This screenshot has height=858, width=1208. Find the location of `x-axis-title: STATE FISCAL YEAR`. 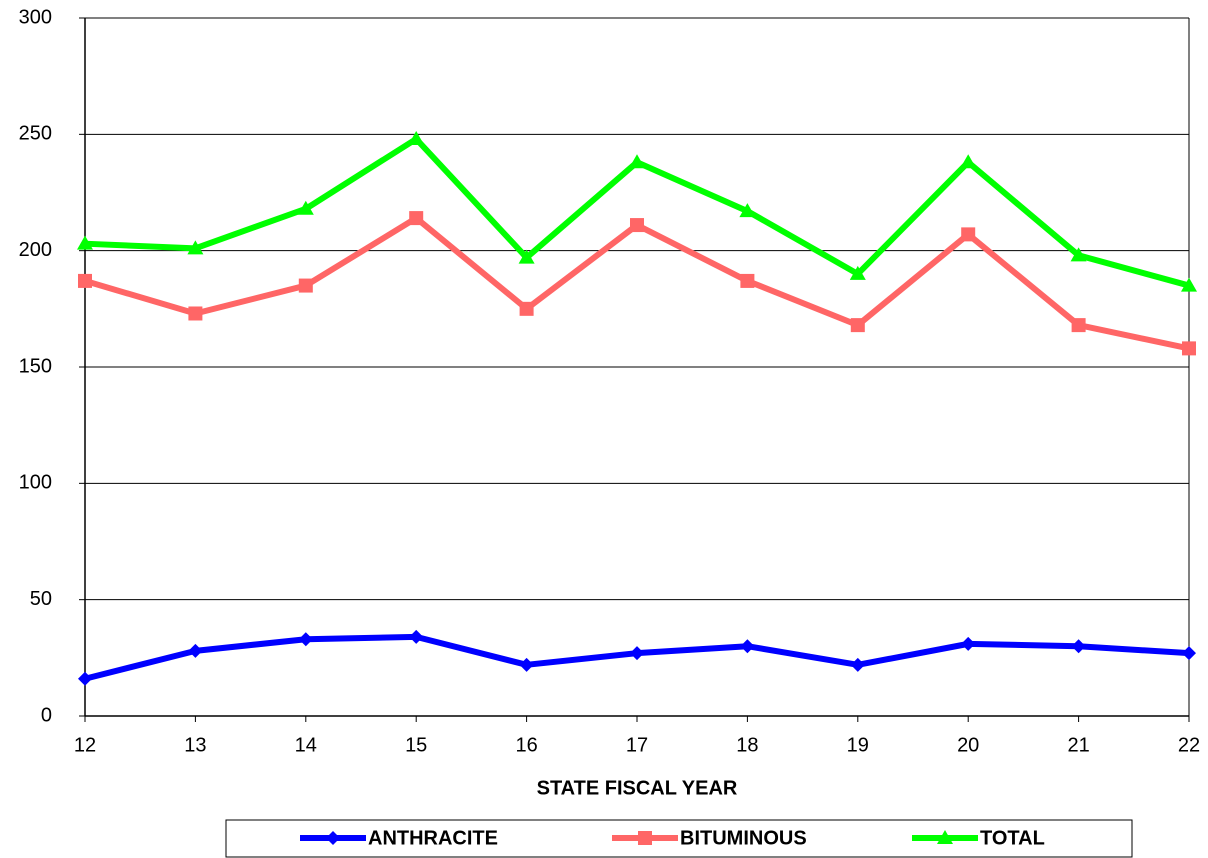

x-axis-title: STATE FISCAL YEAR is located at coordinates (637, 788).